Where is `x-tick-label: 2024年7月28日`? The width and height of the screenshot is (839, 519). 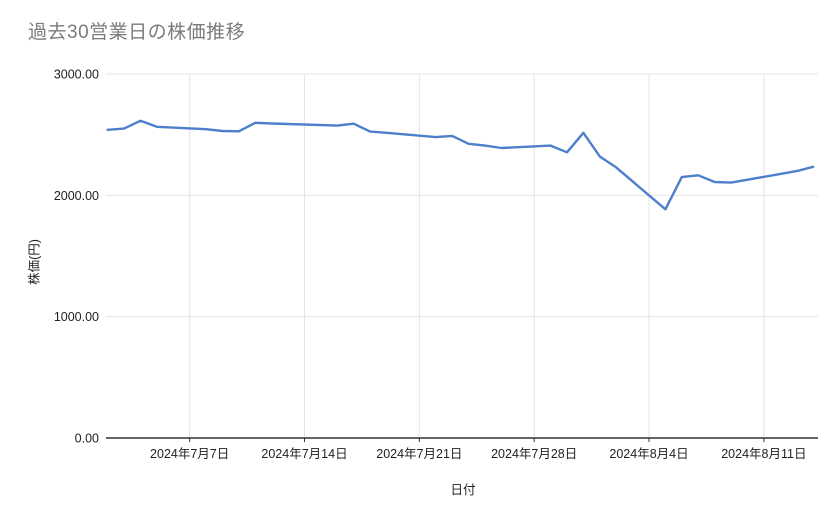 x-tick-label: 2024年7月28日 is located at coordinates (534, 454).